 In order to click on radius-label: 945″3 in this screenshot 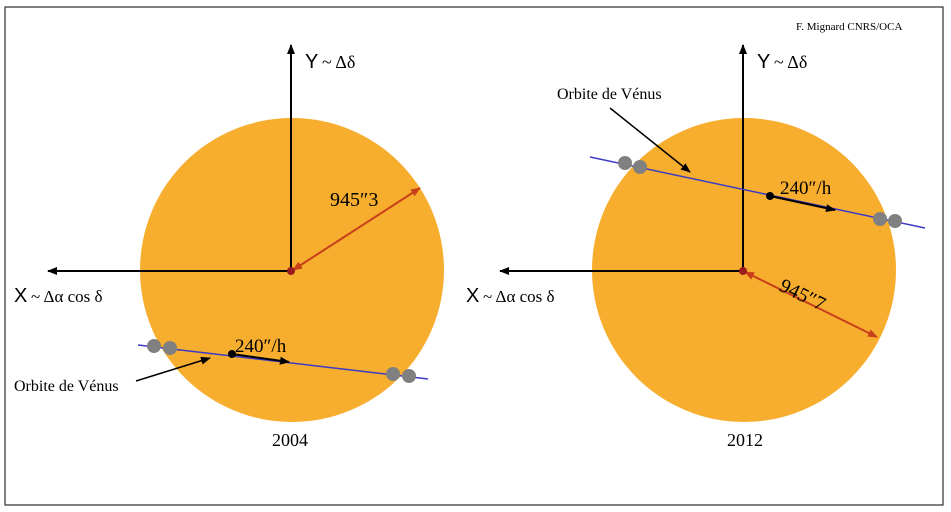, I will do `click(354, 200)`.